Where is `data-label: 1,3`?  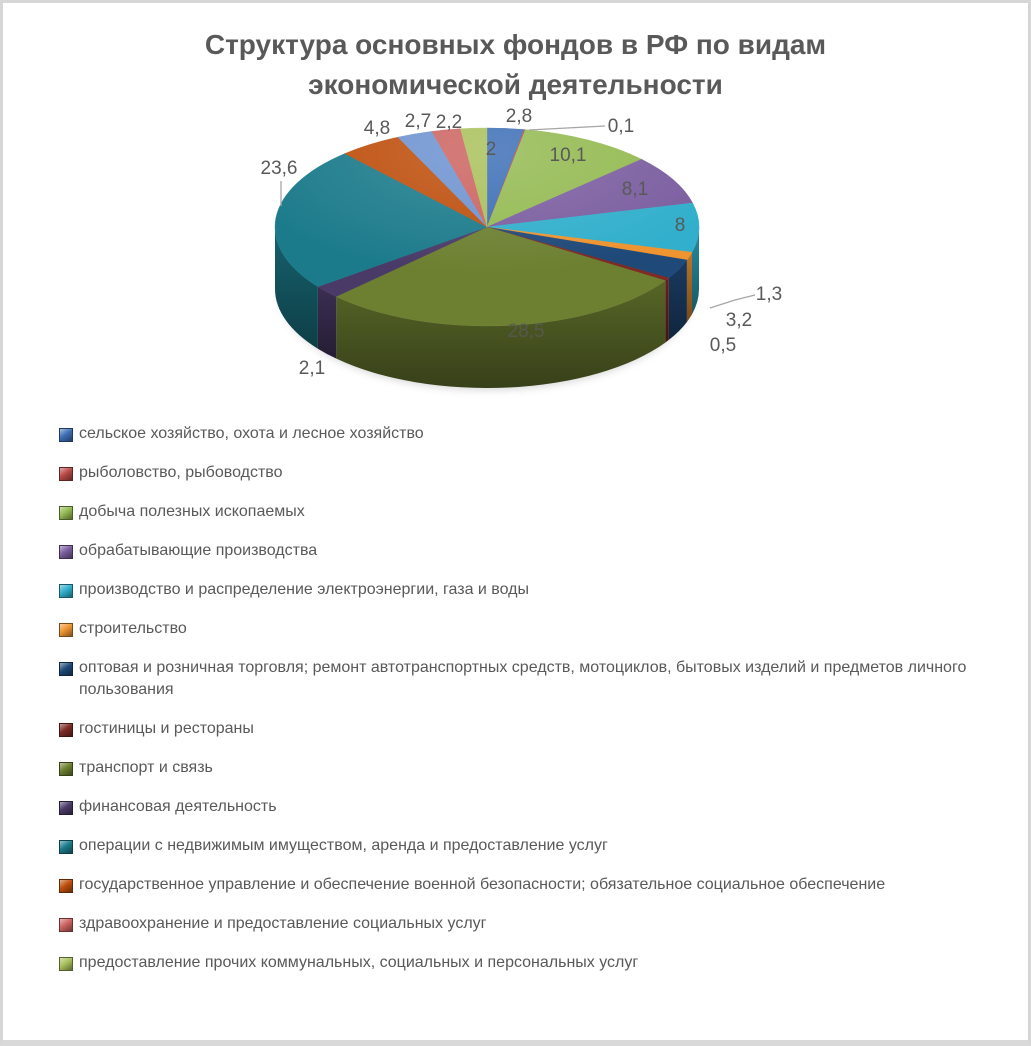
data-label: 1,3 is located at coordinates (769, 294).